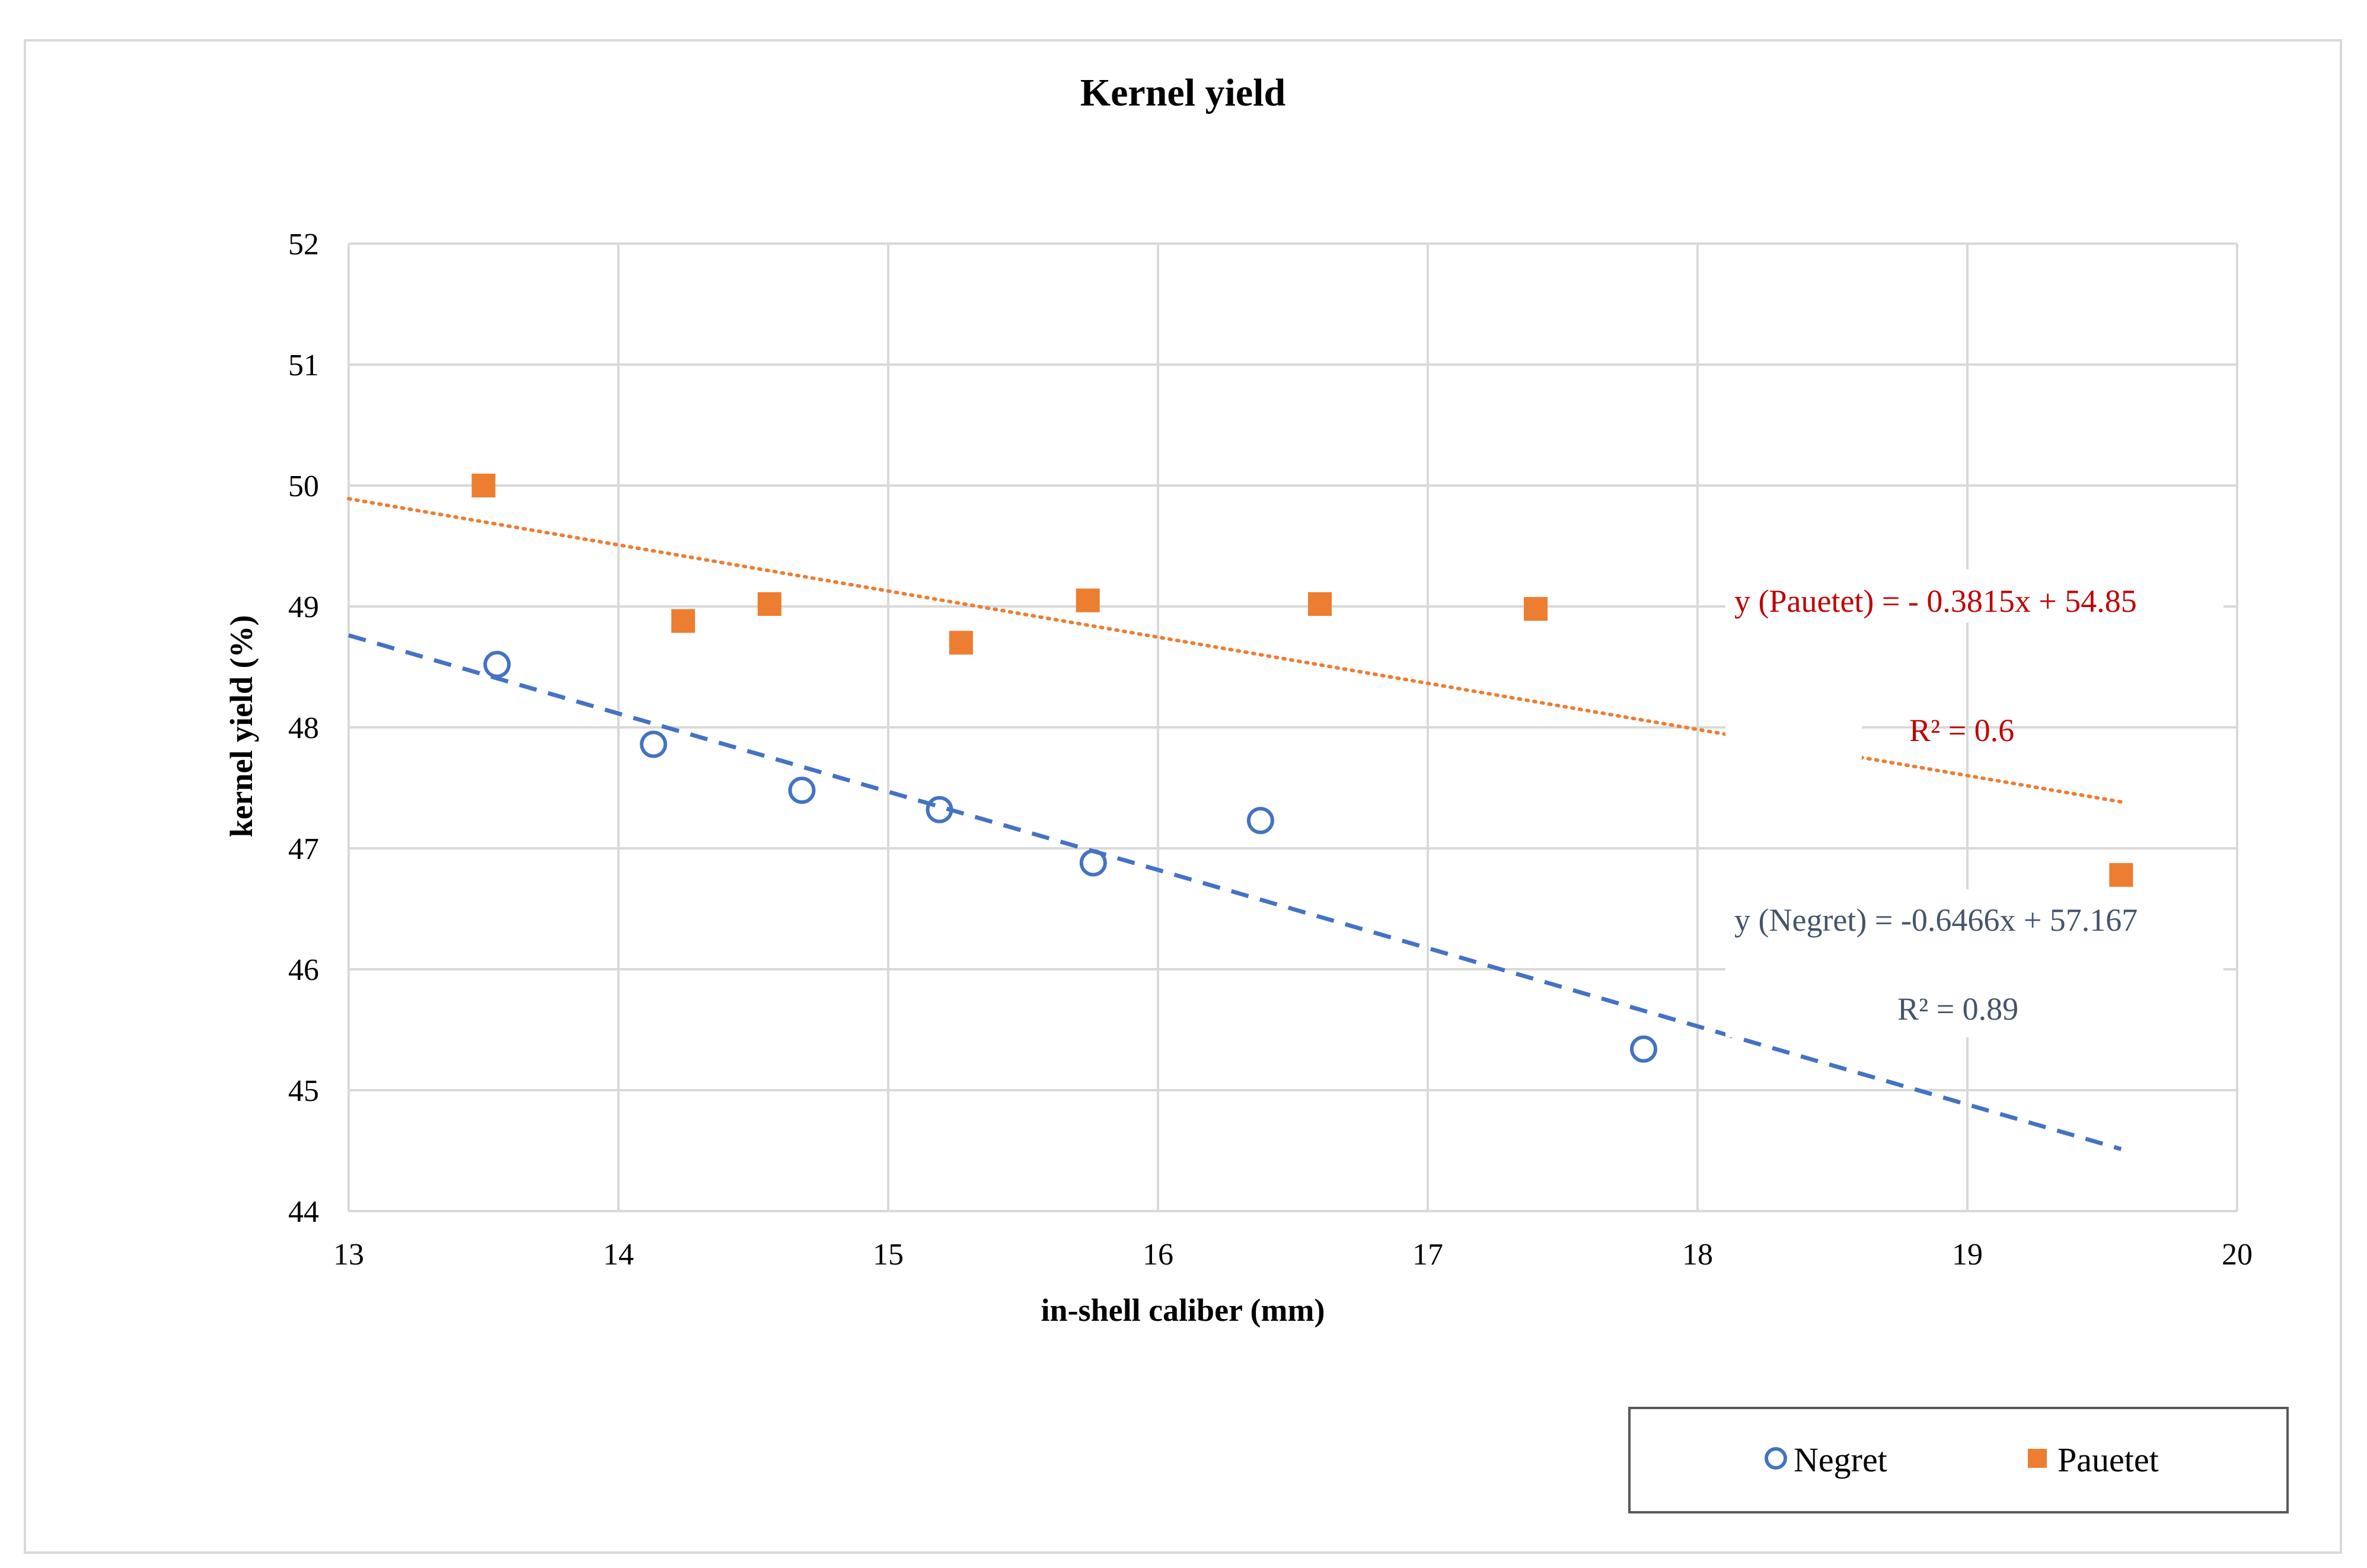 The image size is (2367, 1568). Describe the element at coordinates (618, 1255) in the screenshot. I see `x-tick-label-14: 14` at that location.